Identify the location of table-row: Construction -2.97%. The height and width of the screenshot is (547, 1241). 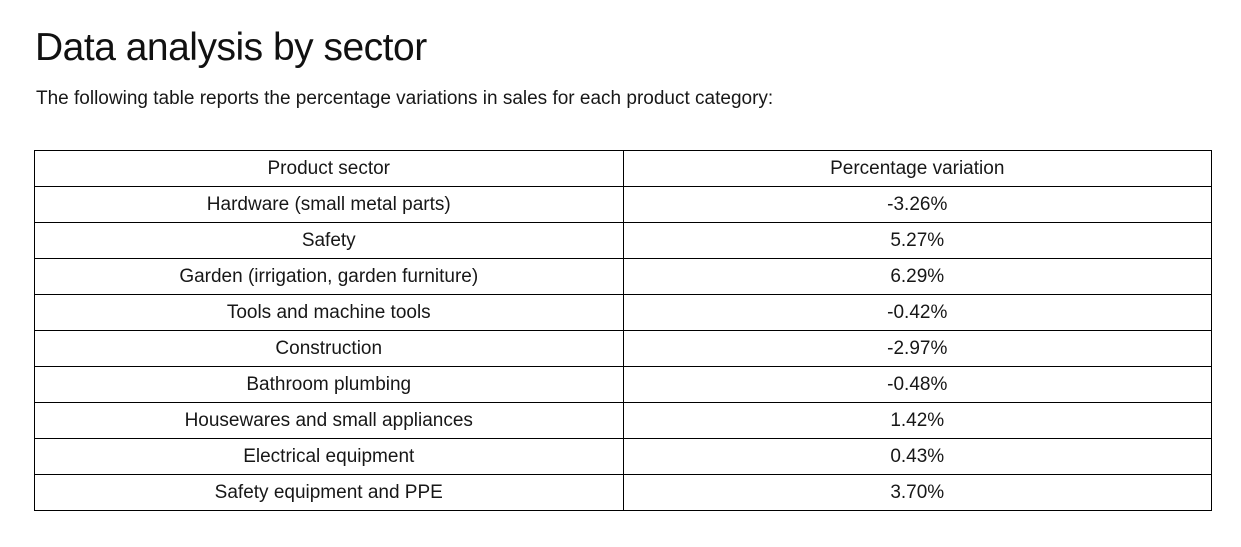
(623, 348).